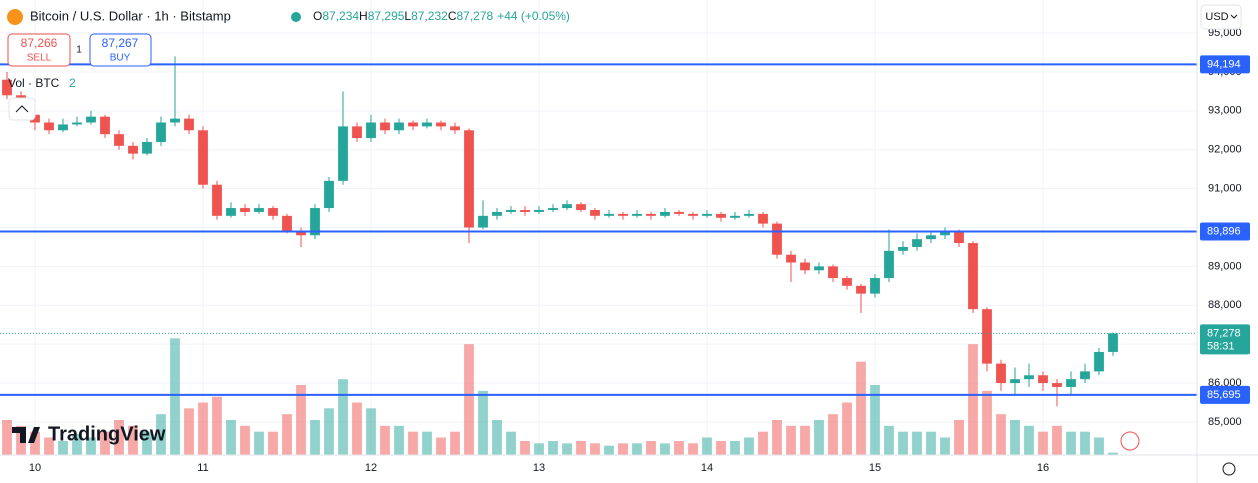  What do you see at coordinates (1043, 468) in the screenshot?
I see `x-tick-label: 16` at bounding box center [1043, 468].